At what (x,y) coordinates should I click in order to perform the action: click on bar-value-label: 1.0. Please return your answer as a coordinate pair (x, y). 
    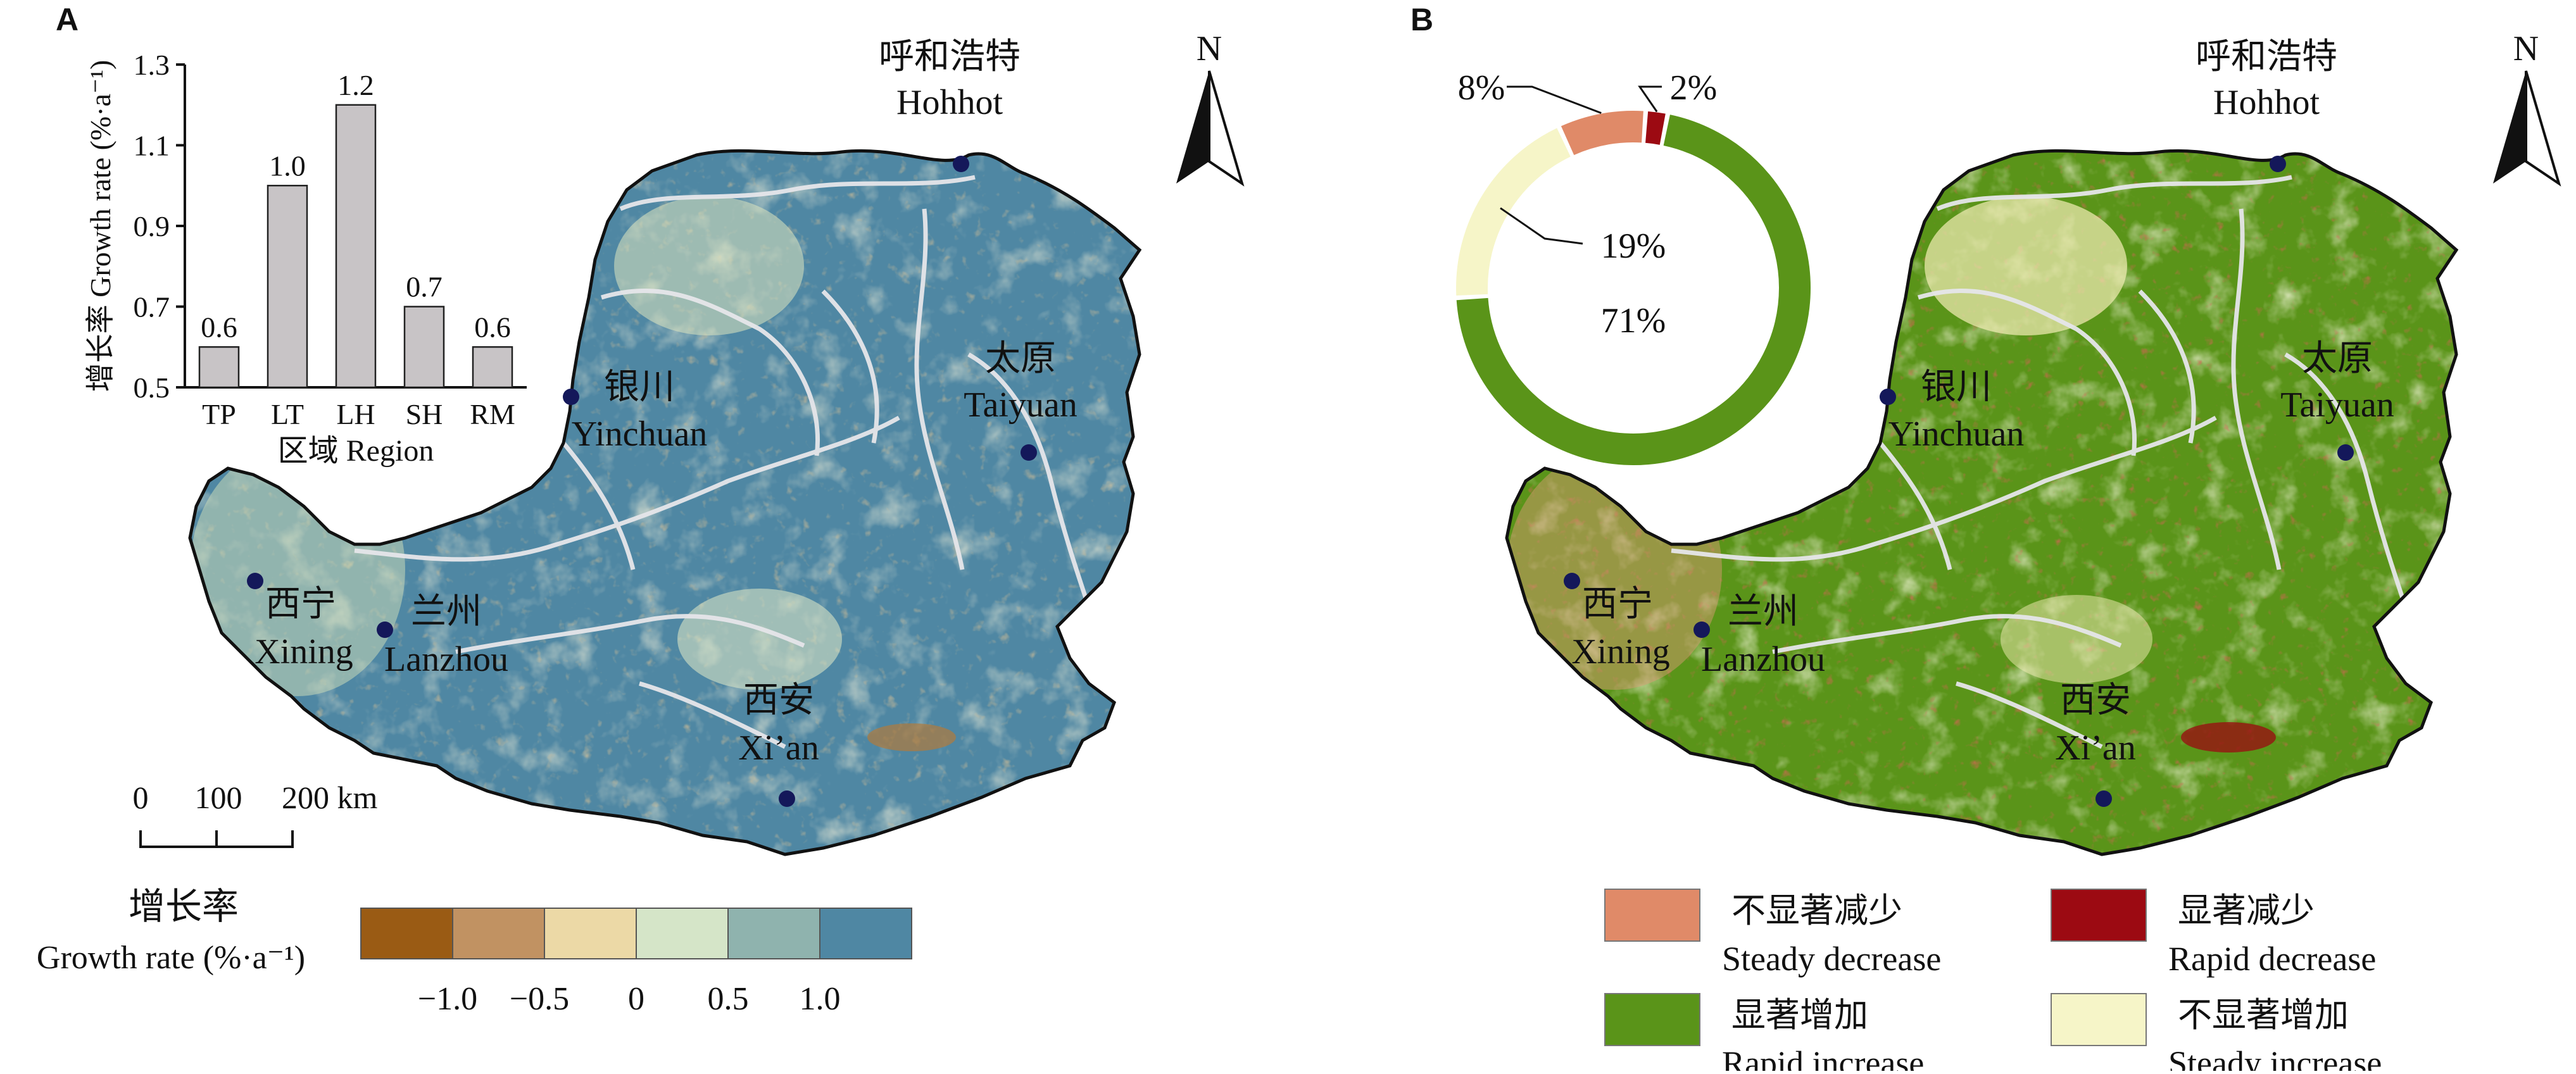
    Looking at the image, I should click on (287, 166).